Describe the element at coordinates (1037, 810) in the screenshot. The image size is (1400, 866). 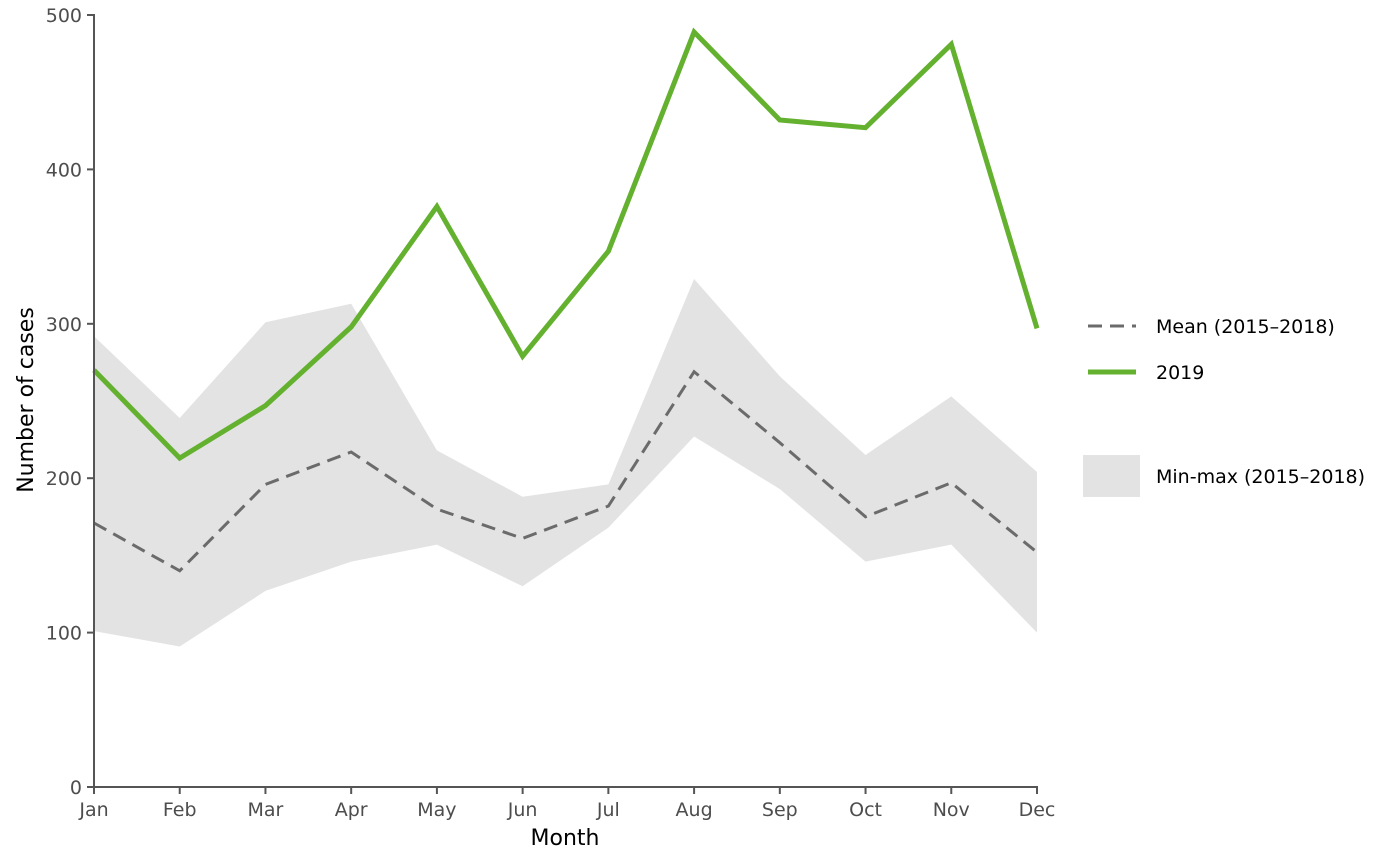
I see `x-tick-label: Dec` at that location.